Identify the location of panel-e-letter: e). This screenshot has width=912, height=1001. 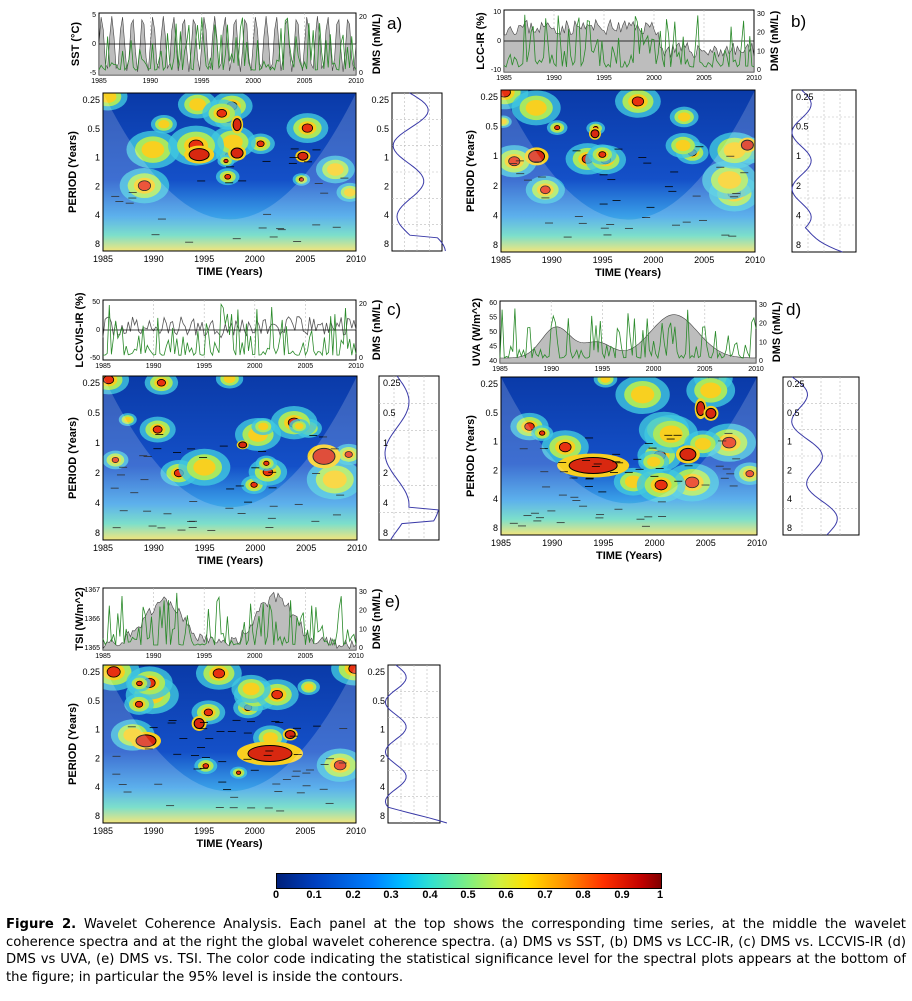
(393, 601).